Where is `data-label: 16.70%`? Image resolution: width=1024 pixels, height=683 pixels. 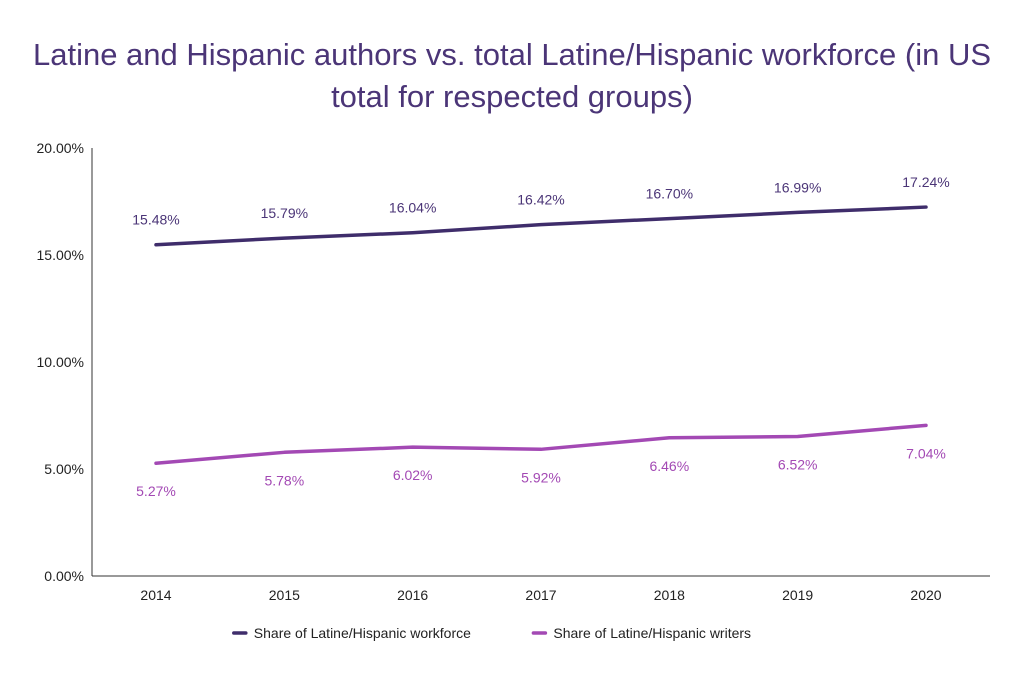
data-label: 16.70% is located at coordinates (669, 194).